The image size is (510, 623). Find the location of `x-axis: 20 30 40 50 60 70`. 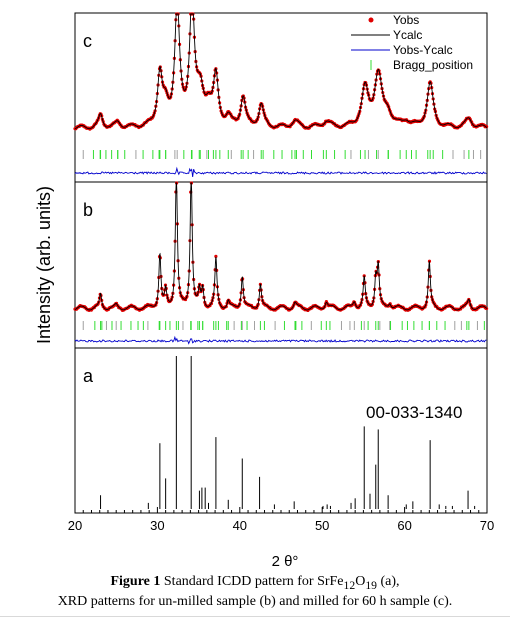

x-axis: 20 30 40 50 60 70 is located at coordinates (281, 520).